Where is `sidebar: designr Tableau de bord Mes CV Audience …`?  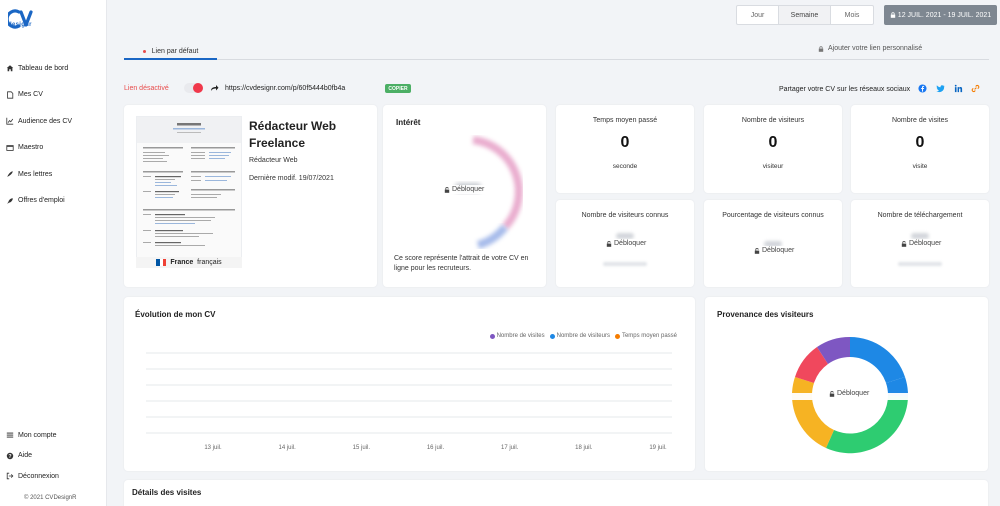 sidebar: designr Tableau de bord Mes CV Audience … is located at coordinates (53, 253).